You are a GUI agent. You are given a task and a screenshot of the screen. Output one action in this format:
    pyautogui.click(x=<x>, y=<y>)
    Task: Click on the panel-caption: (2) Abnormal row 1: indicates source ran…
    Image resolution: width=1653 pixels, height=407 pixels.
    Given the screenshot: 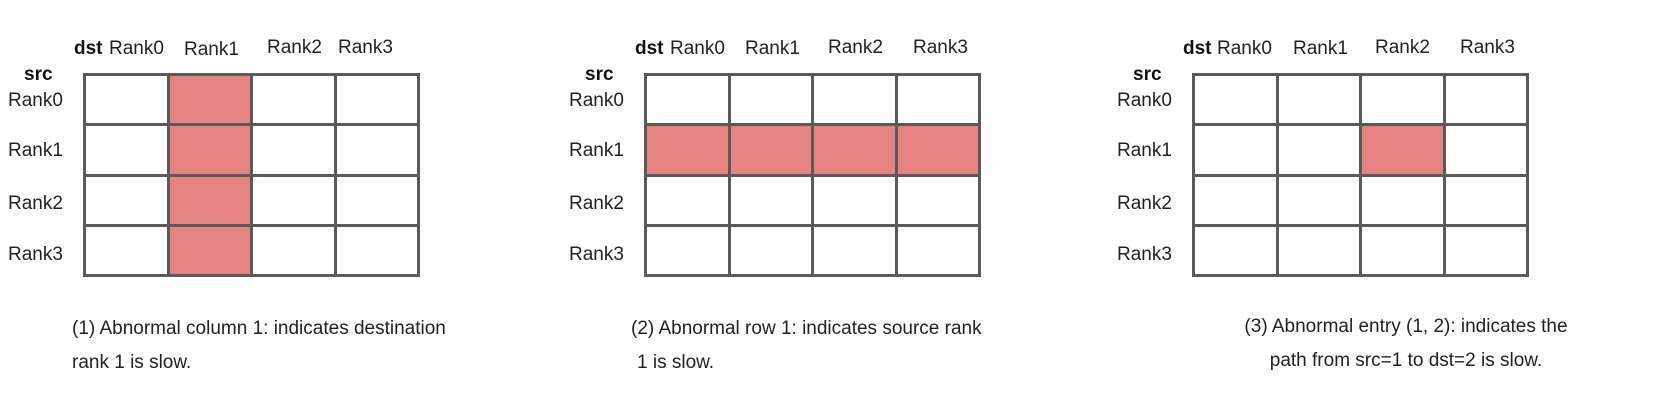 What is the action you would take?
    pyautogui.click(x=806, y=346)
    